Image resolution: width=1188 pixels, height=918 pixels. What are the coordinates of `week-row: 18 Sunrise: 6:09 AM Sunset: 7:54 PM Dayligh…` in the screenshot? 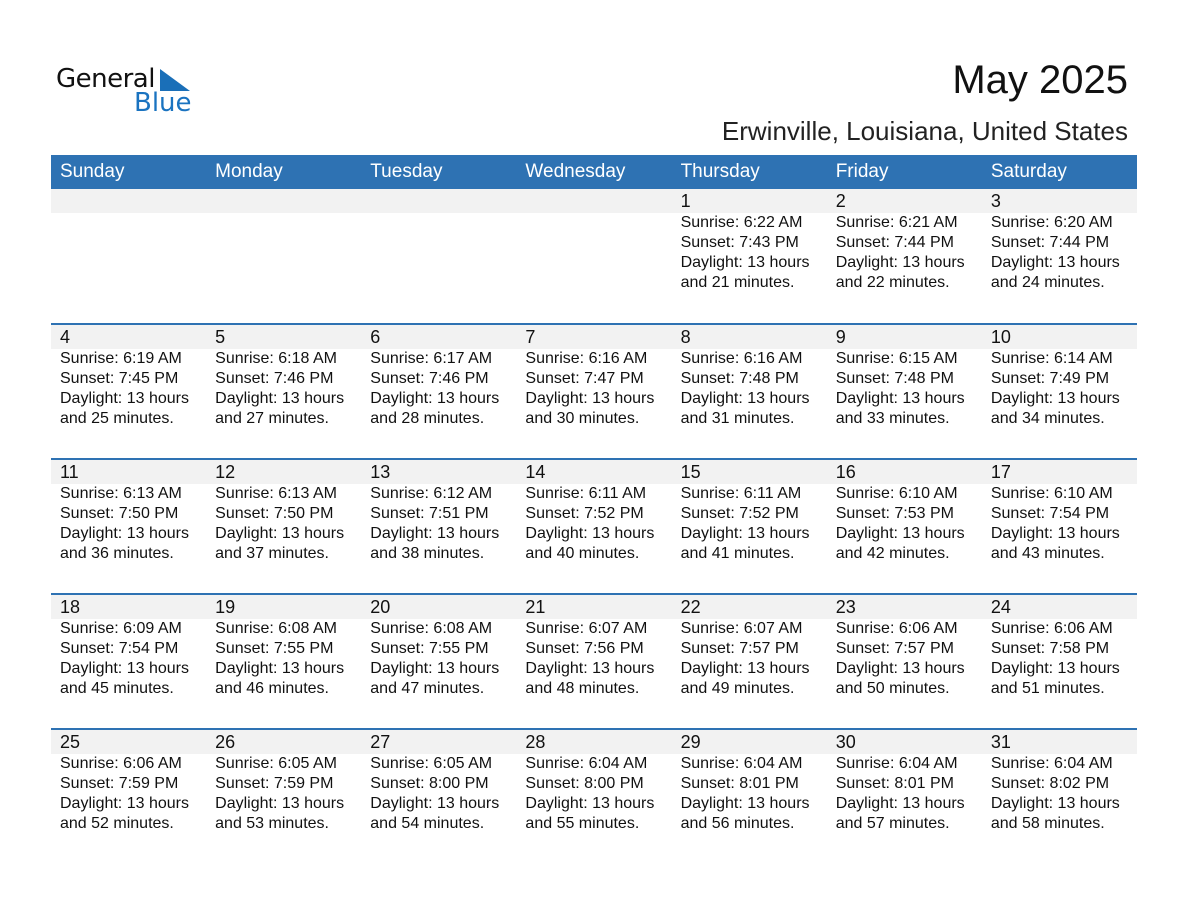 It's located at (594, 660).